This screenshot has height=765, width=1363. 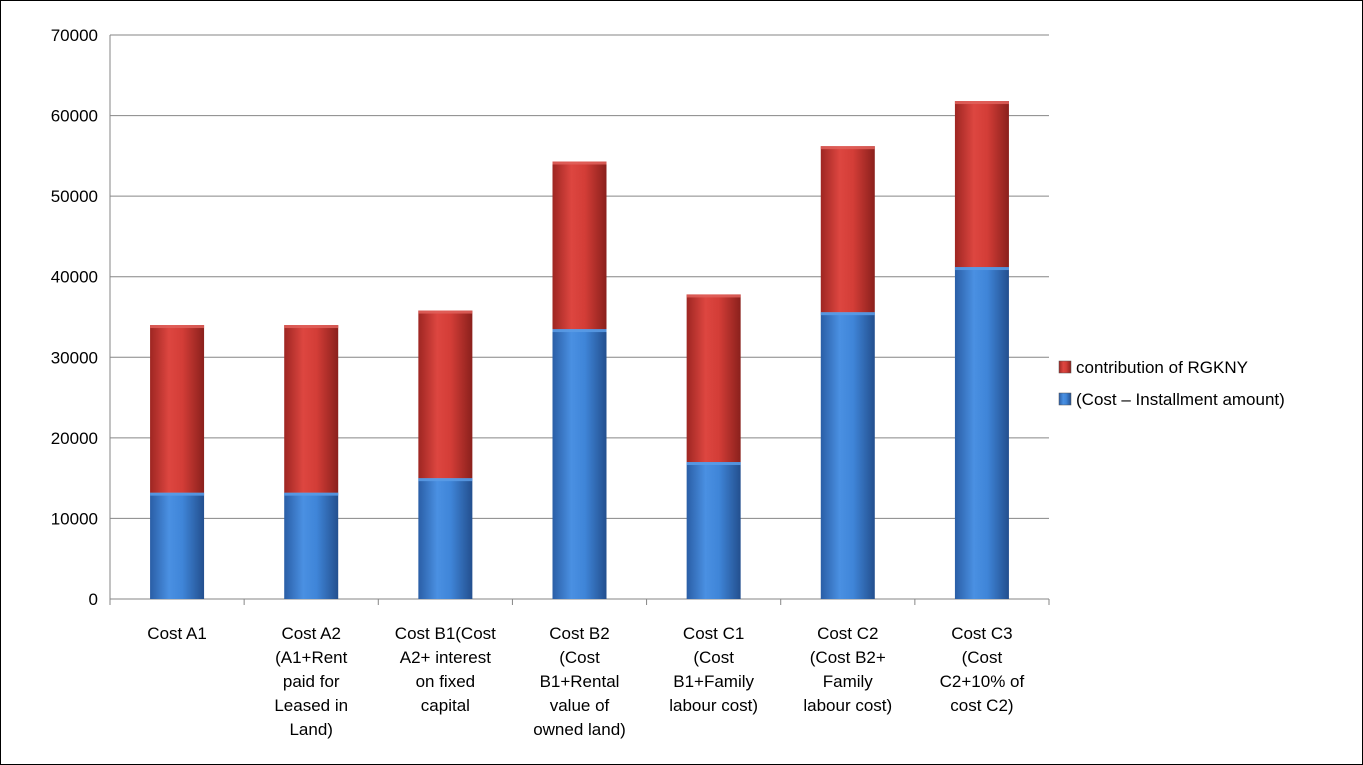 What do you see at coordinates (177, 633) in the screenshot?
I see `x-category-label: Cost A1` at bounding box center [177, 633].